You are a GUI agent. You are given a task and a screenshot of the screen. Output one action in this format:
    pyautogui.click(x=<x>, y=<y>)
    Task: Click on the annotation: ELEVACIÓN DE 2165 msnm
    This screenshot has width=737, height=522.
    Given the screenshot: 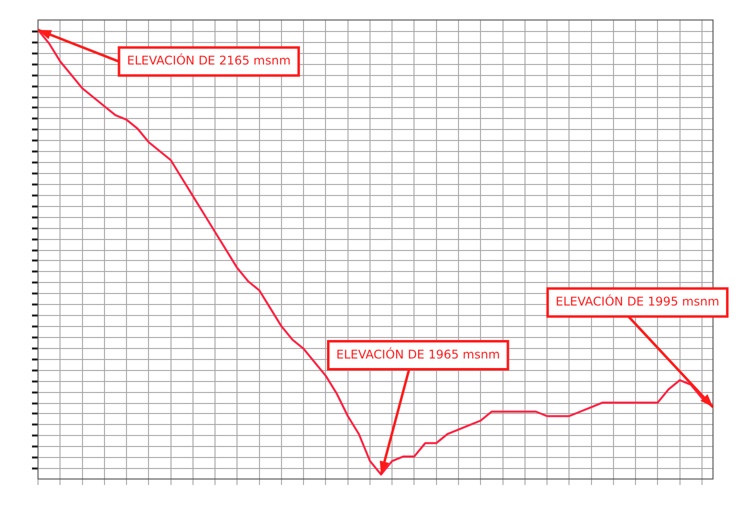 What is the action you would take?
    pyautogui.click(x=209, y=60)
    